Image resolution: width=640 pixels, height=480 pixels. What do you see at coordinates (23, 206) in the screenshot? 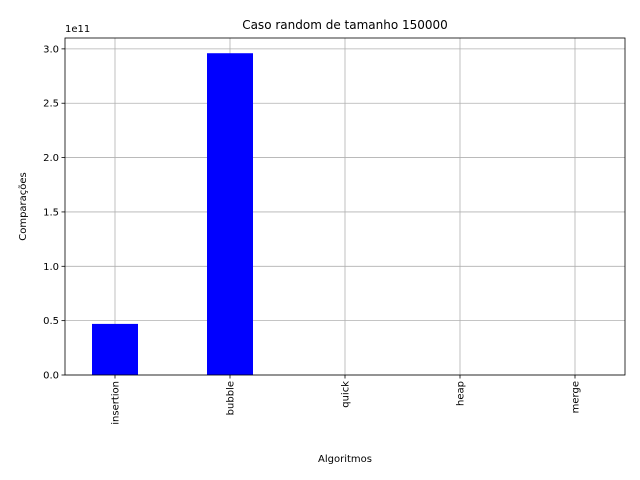
I see `y-axis-label: Comparações` at bounding box center [23, 206].